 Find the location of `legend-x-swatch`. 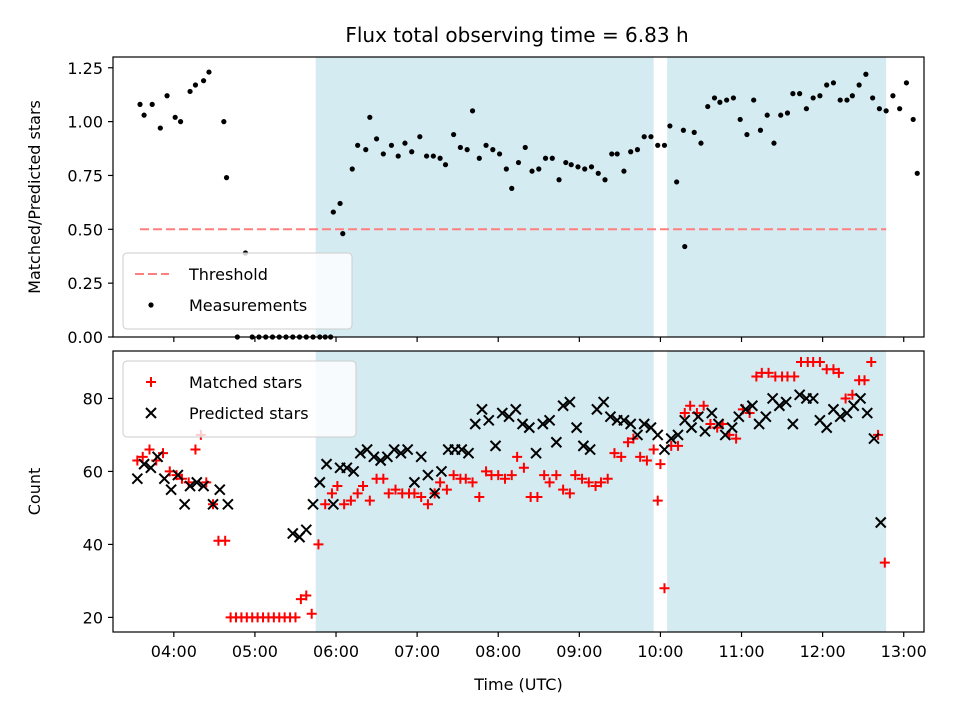

legend-x-swatch is located at coordinates (151, 413).